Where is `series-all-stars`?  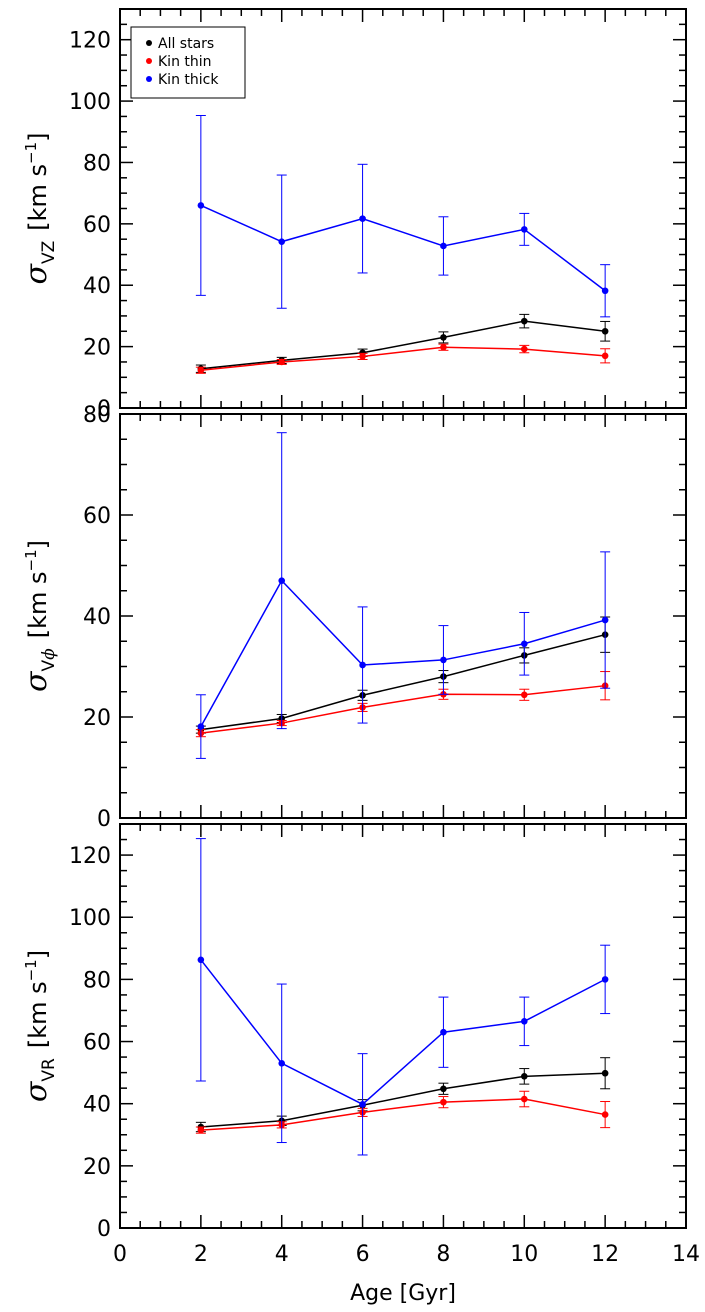
series-all-stars is located at coordinates (403, 675).